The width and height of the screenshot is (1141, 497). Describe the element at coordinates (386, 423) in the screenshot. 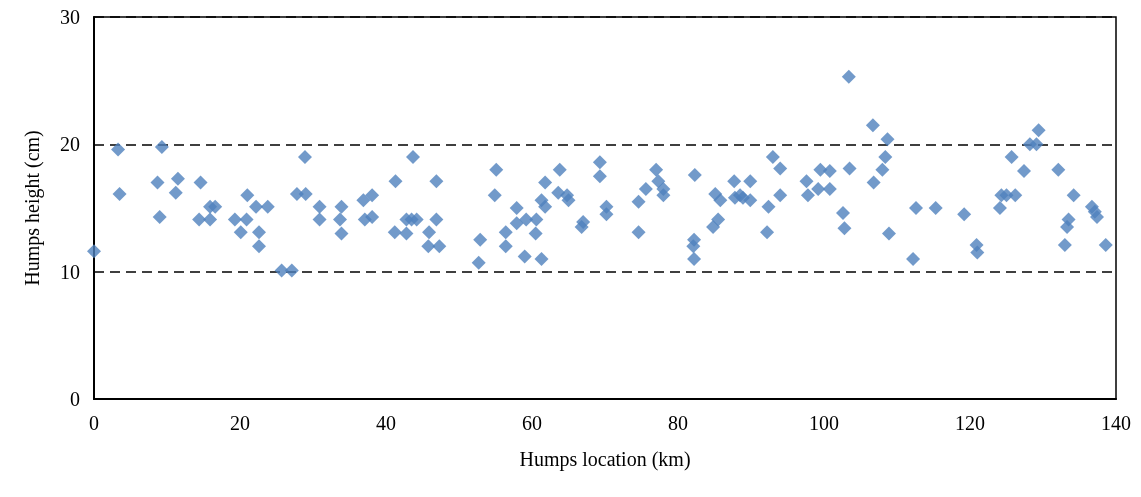

I see `x-tick-label: 40` at that location.